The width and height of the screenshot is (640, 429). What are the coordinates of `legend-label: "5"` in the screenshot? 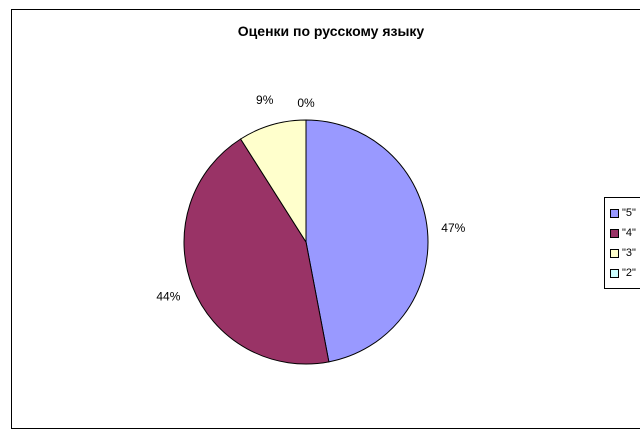 It's located at (629, 213).